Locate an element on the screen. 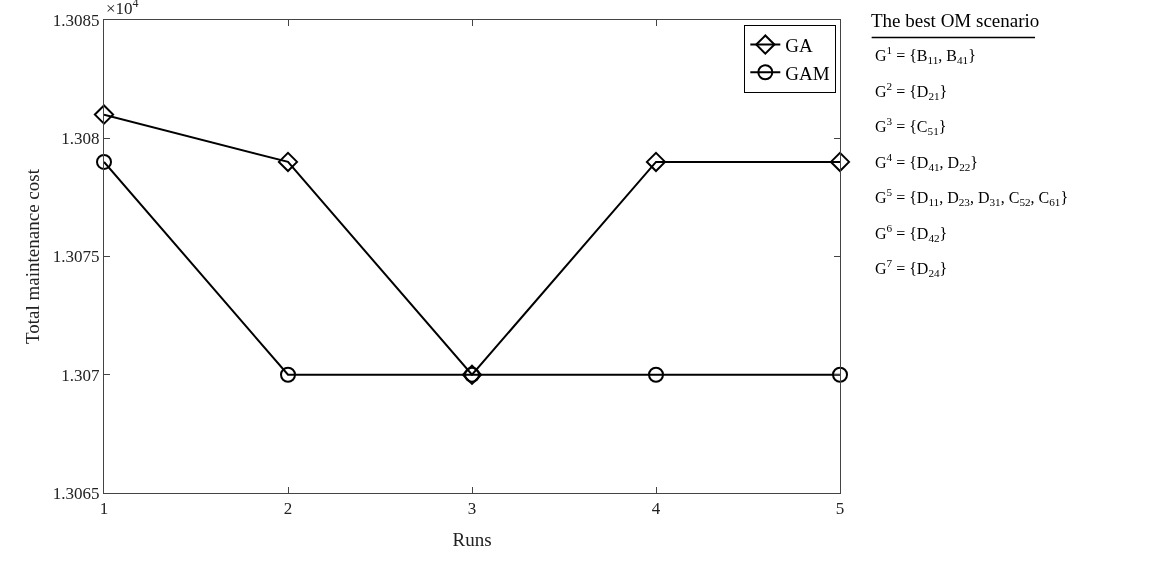  text: G$^{4}$ = {D$_{41}$, D$_{22}$} is located at coordinates (927, 162).